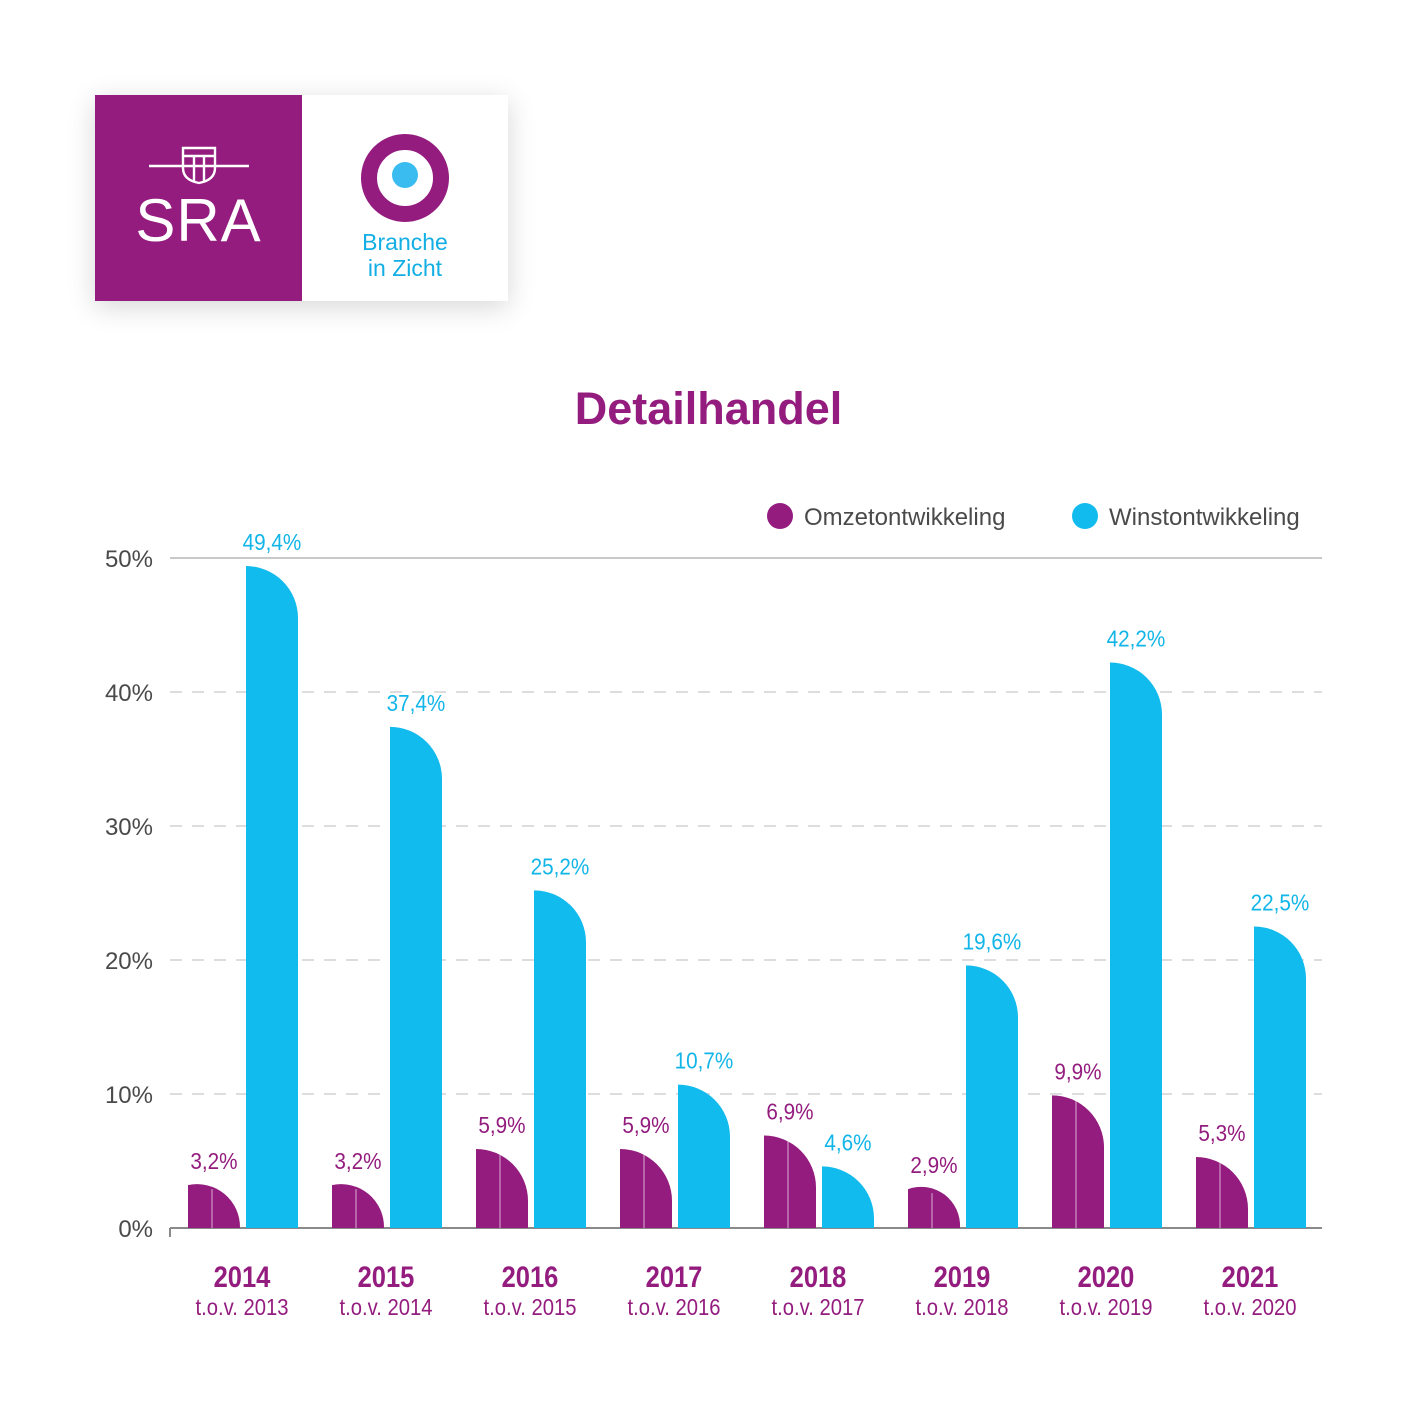 This screenshot has width=1417, height=1417. What do you see at coordinates (530, 1276) in the screenshot?
I see `x-category-label: 2016` at bounding box center [530, 1276].